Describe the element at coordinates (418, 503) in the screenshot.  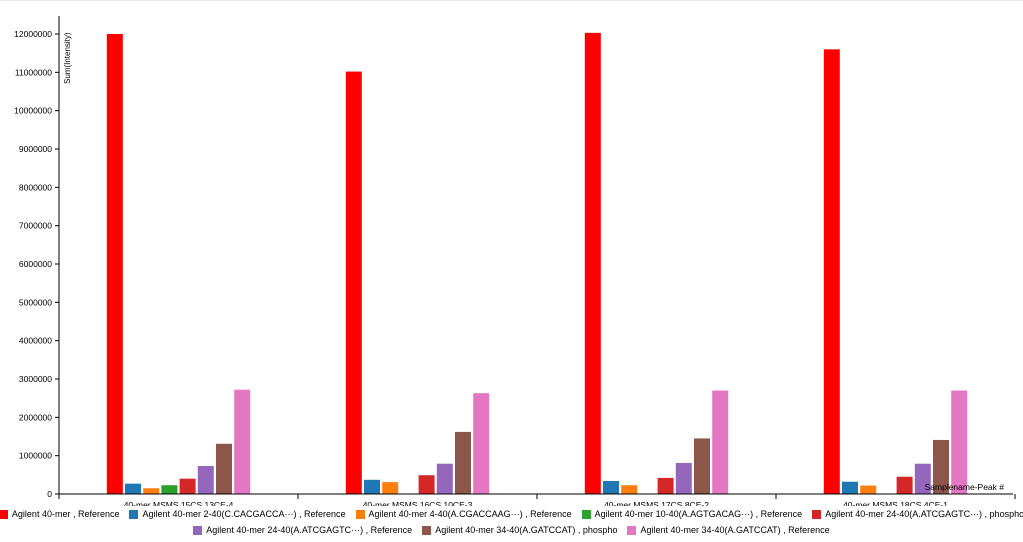
I see `x-tick-label: 40-mer MSMS 16CS 10CE-3` at that location.